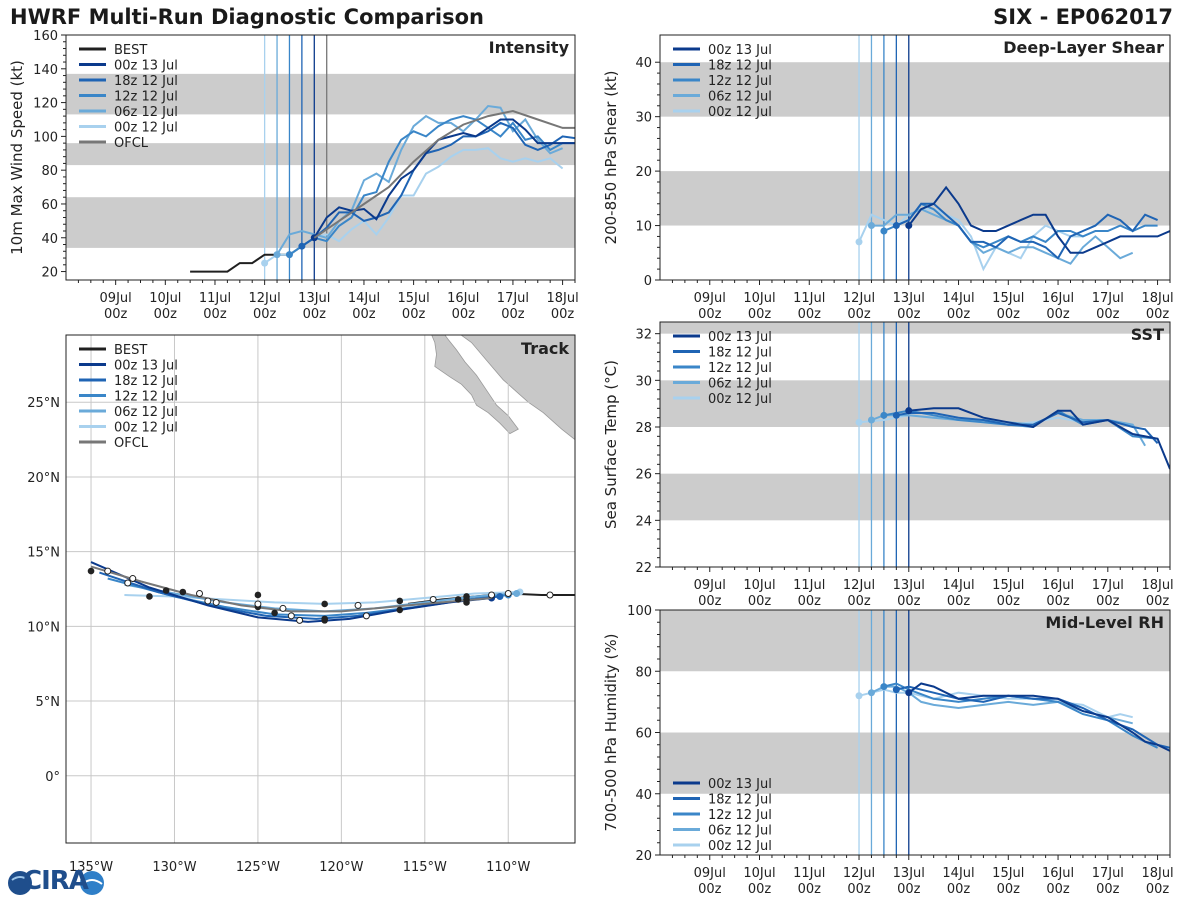 The height and width of the screenshot is (902, 1200). Describe the element at coordinates (247, 17) in the screenshot. I see `figure-title: HWRF Multi-Run Diagnostic Comparison` at that location.